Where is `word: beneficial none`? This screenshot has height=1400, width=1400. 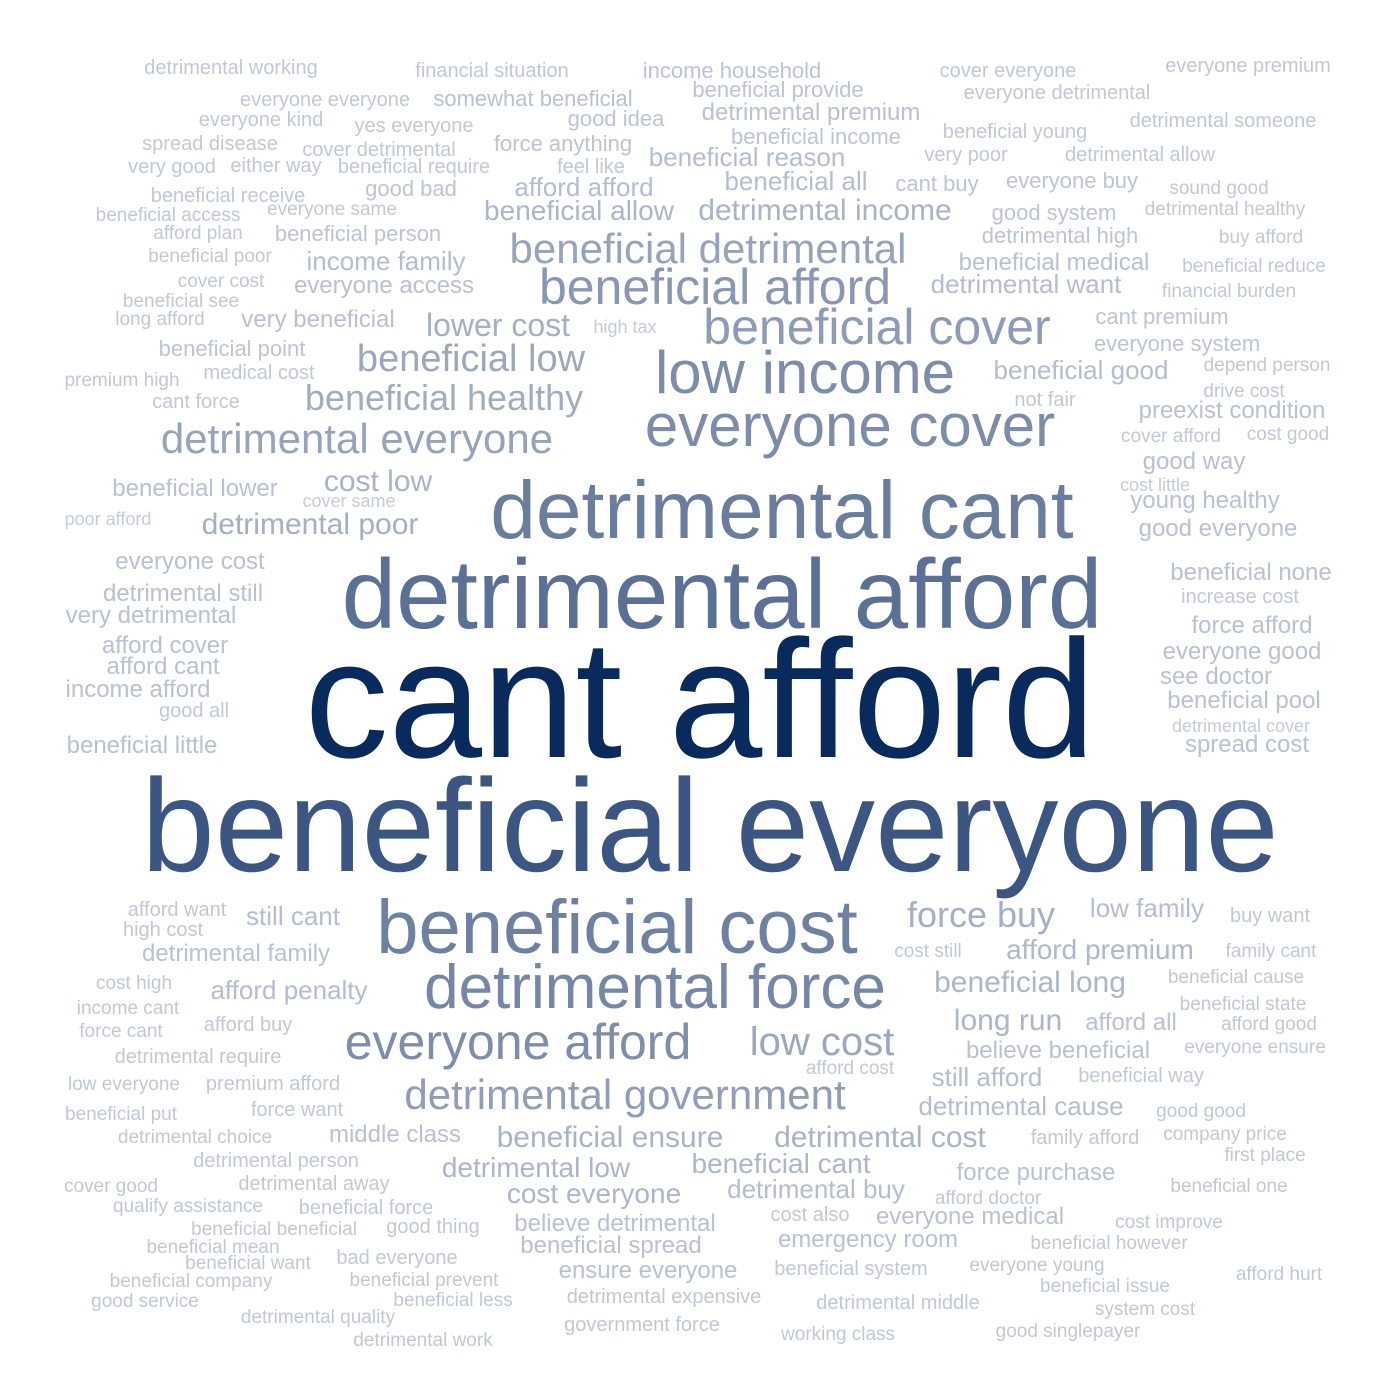 word: beneficial none is located at coordinates (1251, 572).